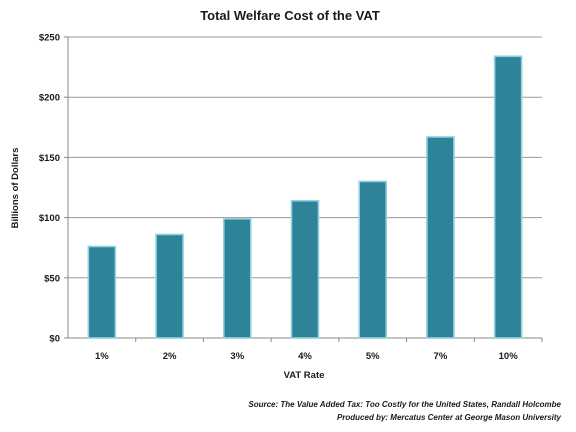 Image resolution: width=576 pixels, height=432 pixels. Describe the element at coordinates (49, 189) in the screenshot. I see `y-tick-labels: $0 $50 $100 $150 $200 $250` at that location.